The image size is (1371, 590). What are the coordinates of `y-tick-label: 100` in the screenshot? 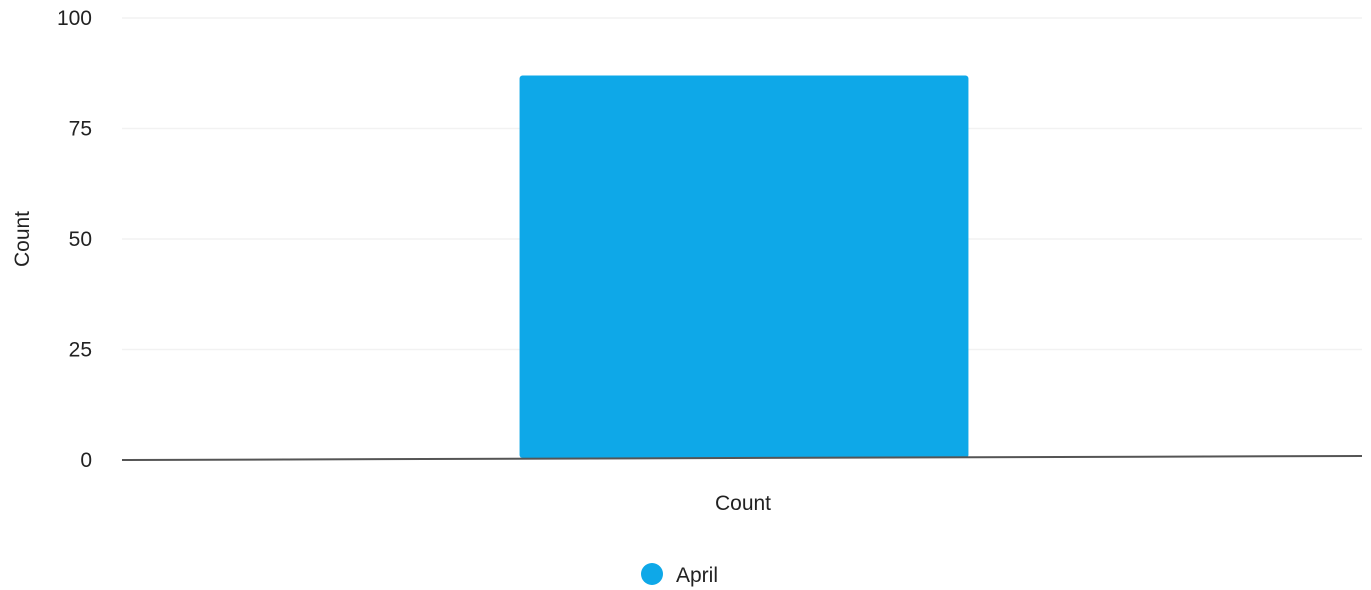 It's located at (74, 18).